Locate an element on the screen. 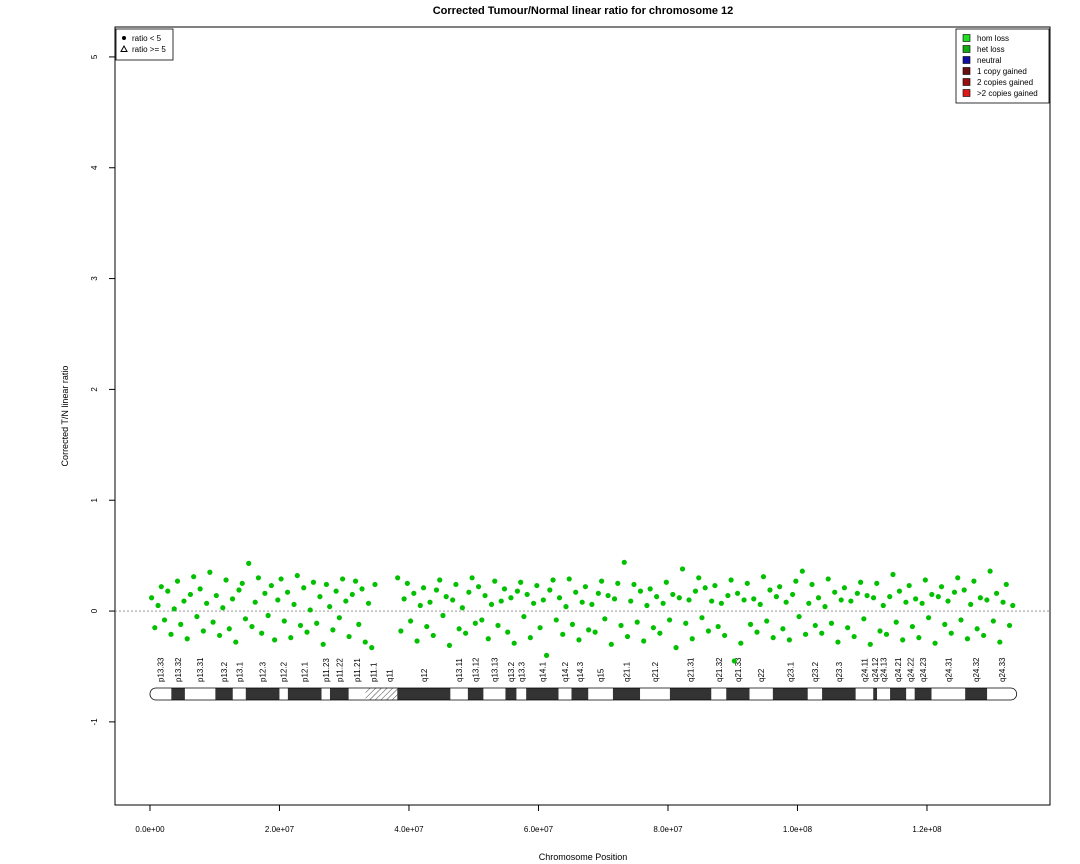  x-tick-label: 1.0e+08 is located at coordinates (798, 829).